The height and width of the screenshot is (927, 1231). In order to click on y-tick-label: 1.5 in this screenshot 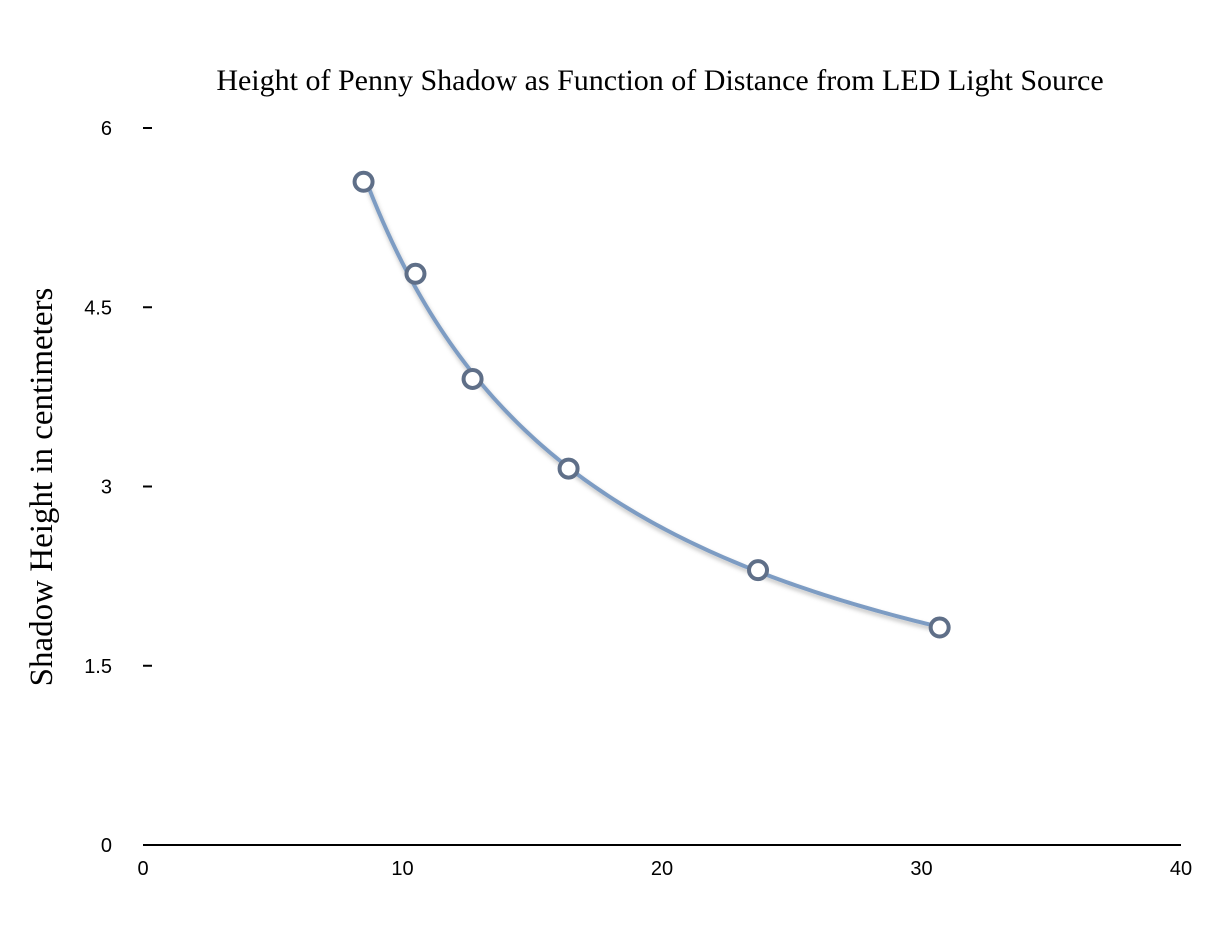, I will do `click(98, 667)`.